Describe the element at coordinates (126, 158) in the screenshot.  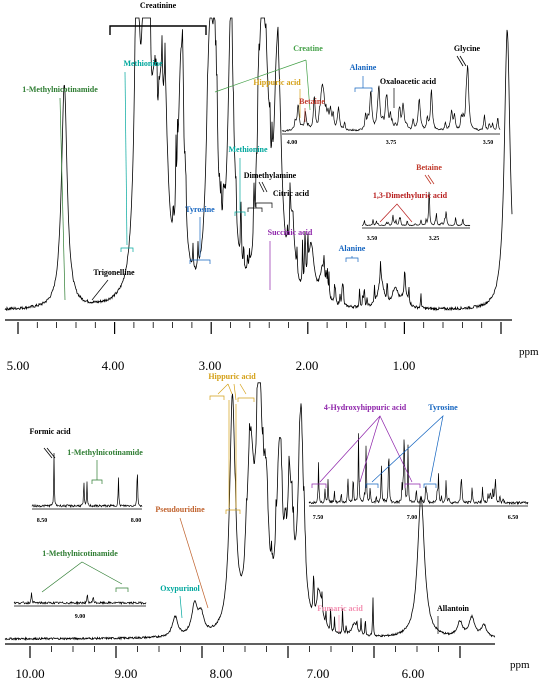
I see `methionine-1-leader` at that location.